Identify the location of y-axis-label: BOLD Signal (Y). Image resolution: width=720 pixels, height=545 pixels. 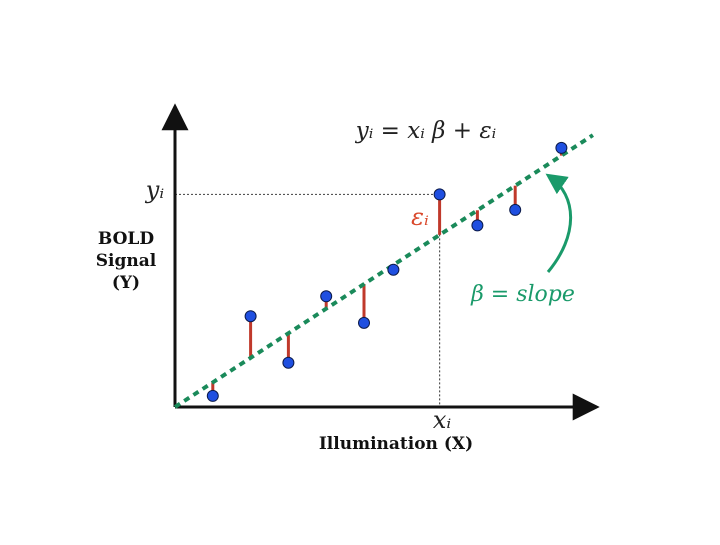
(126, 261).